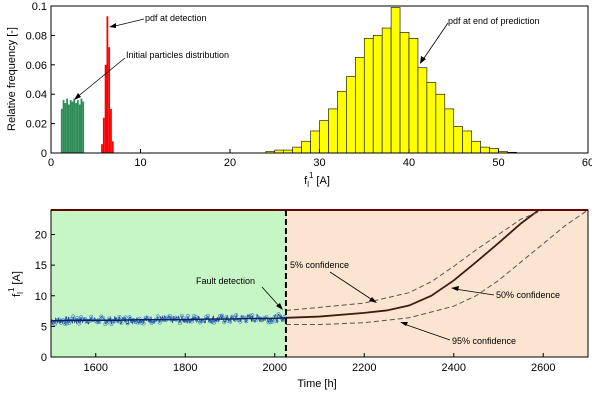  What do you see at coordinates (316, 384) in the screenshot?
I see `bottom-x-axis-label: Time [h]` at bounding box center [316, 384].